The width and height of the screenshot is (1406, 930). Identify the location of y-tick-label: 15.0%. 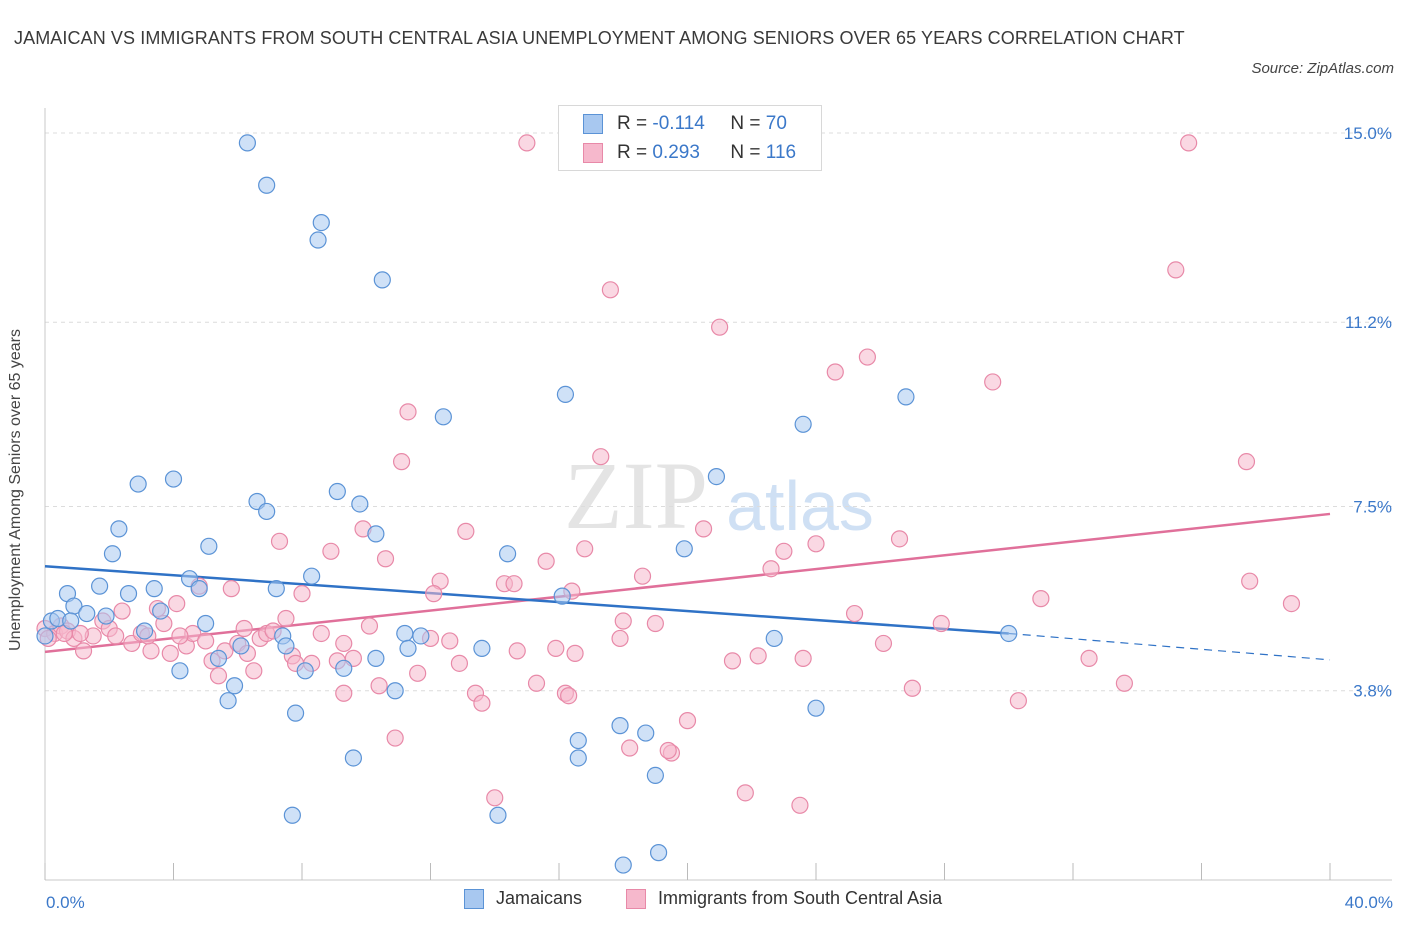
(1368, 133).